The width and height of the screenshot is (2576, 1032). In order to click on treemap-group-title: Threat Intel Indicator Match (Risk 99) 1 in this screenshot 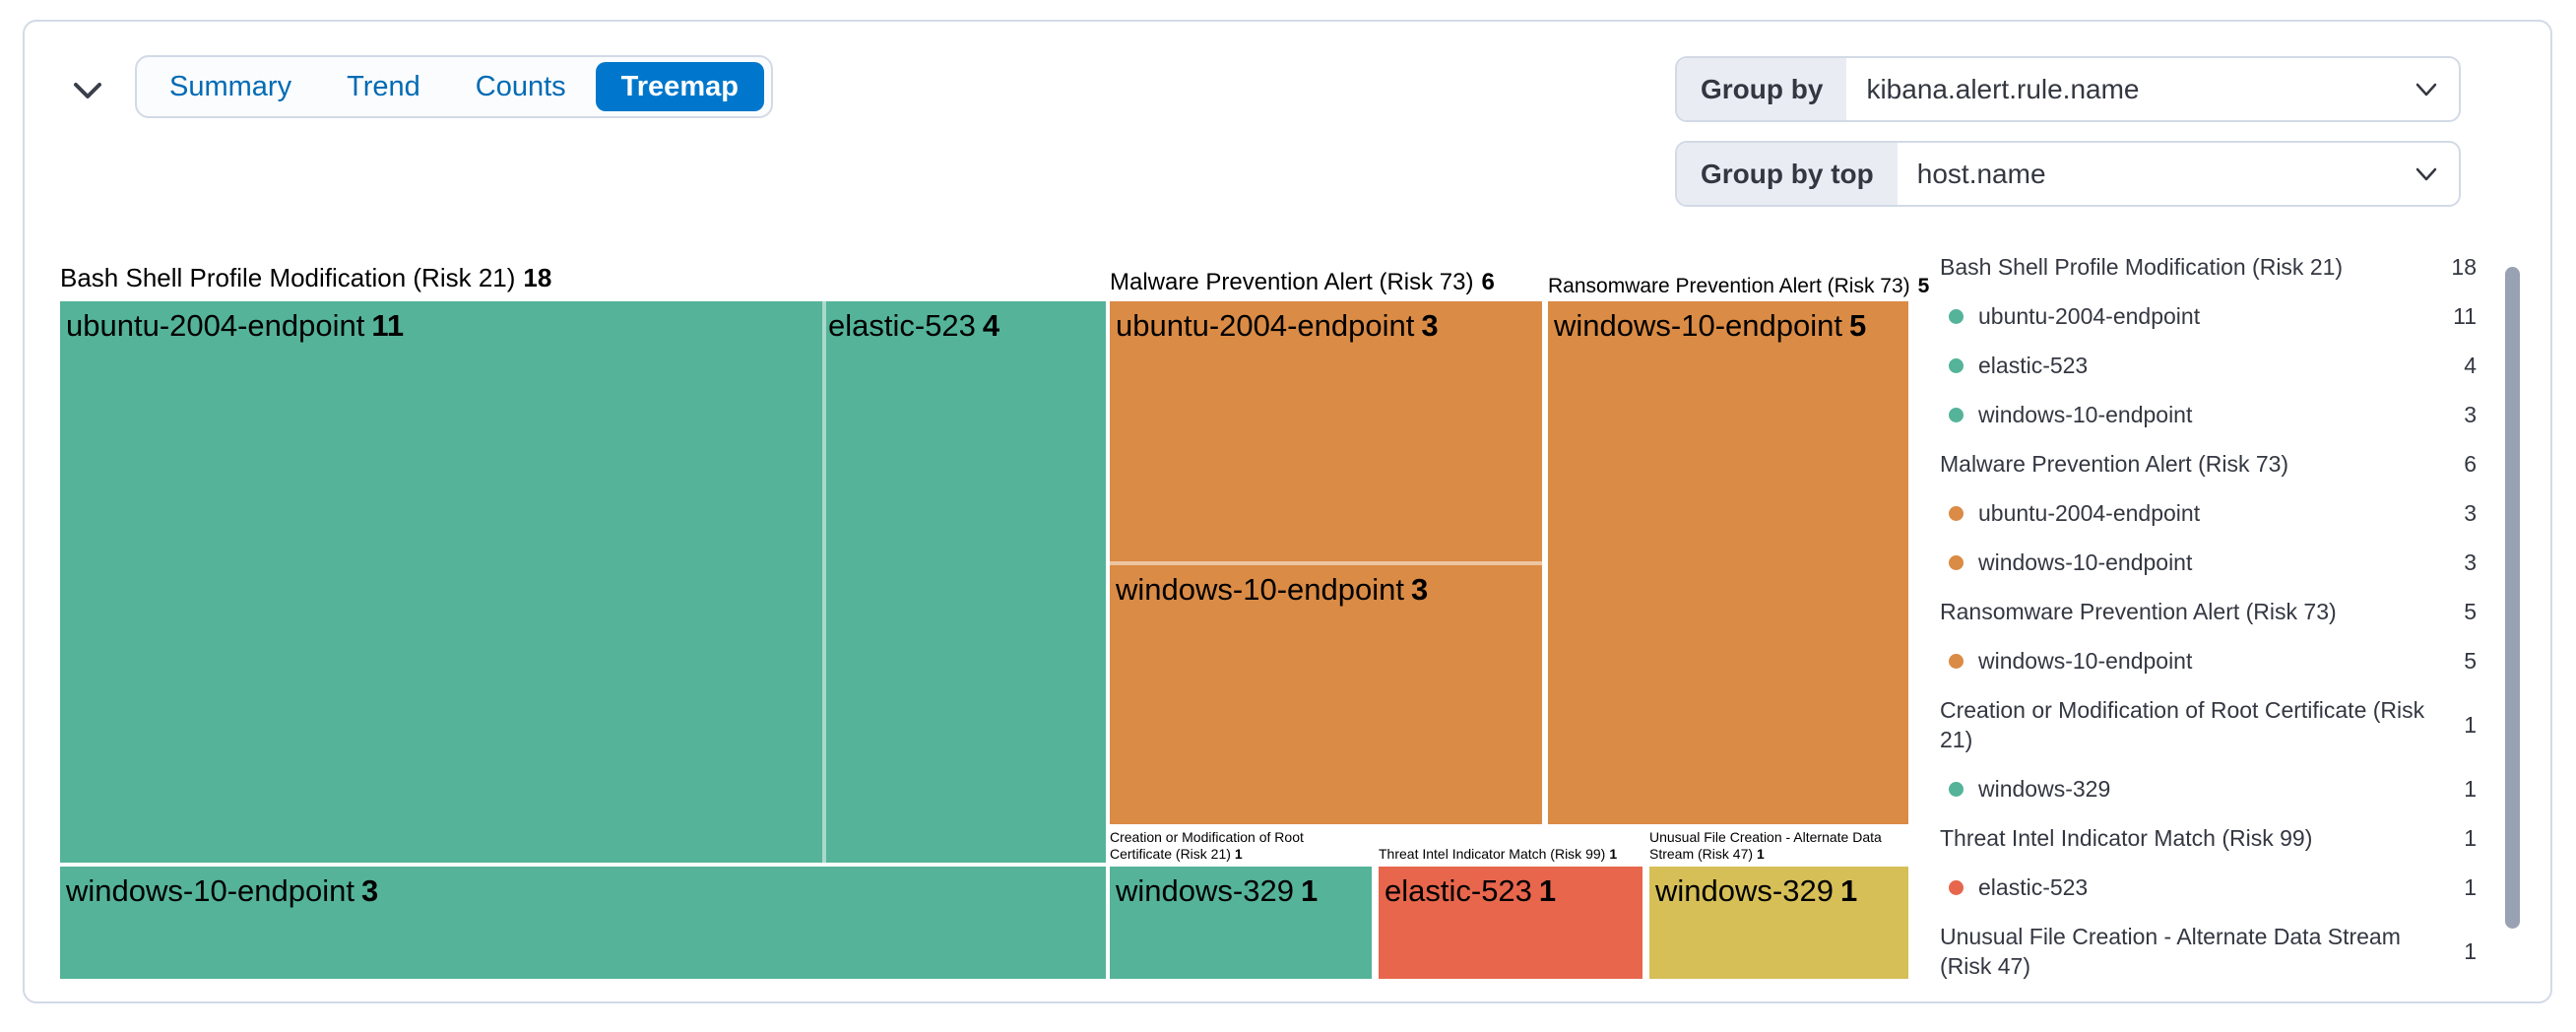, I will do `click(1498, 854)`.